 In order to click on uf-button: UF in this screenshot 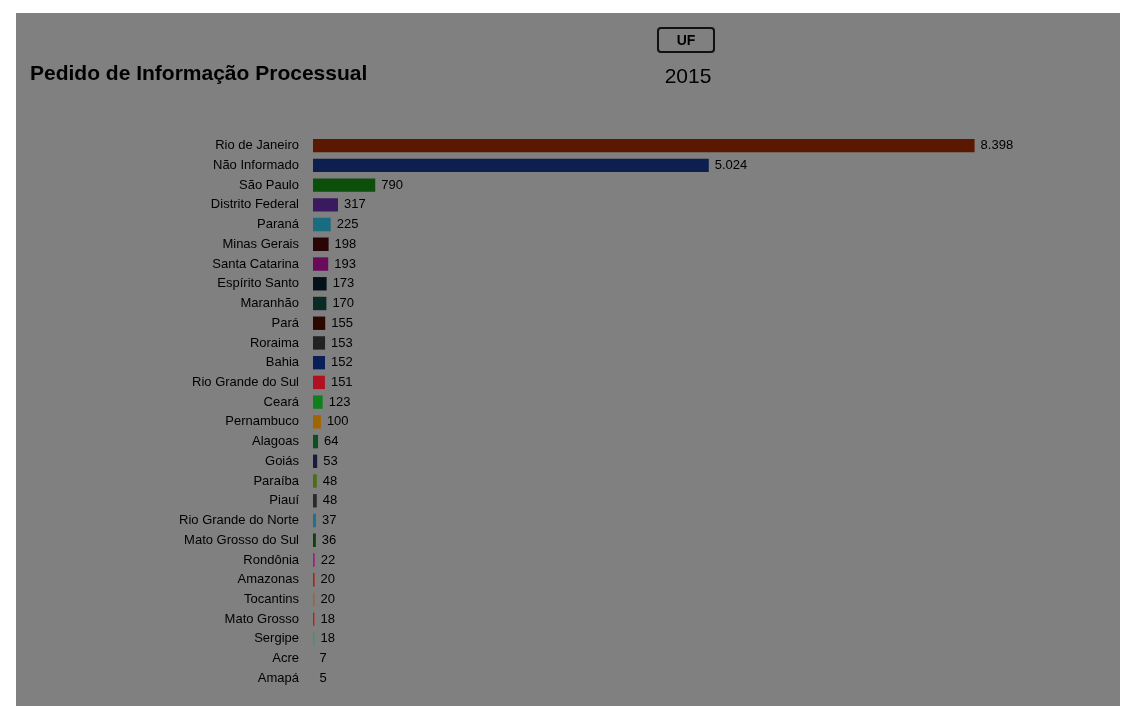, I will do `click(686, 40)`.